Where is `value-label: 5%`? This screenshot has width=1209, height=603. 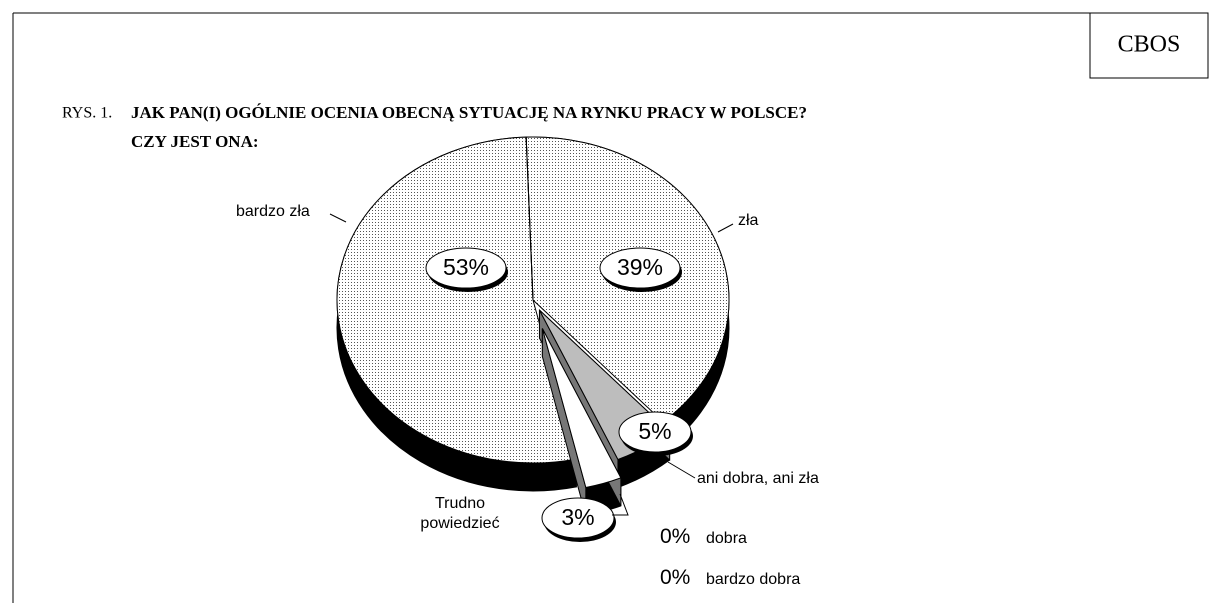
value-label: 5% is located at coordinates (654, 431).